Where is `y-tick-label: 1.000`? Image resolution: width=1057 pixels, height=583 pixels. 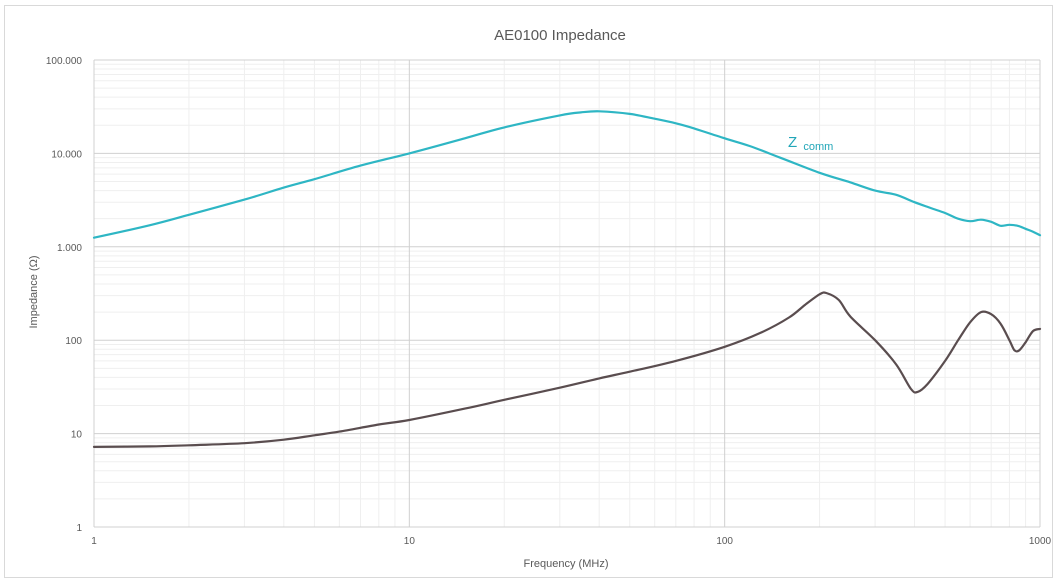 y-tick-label: 1.000 is located at coordinates (69, 248).